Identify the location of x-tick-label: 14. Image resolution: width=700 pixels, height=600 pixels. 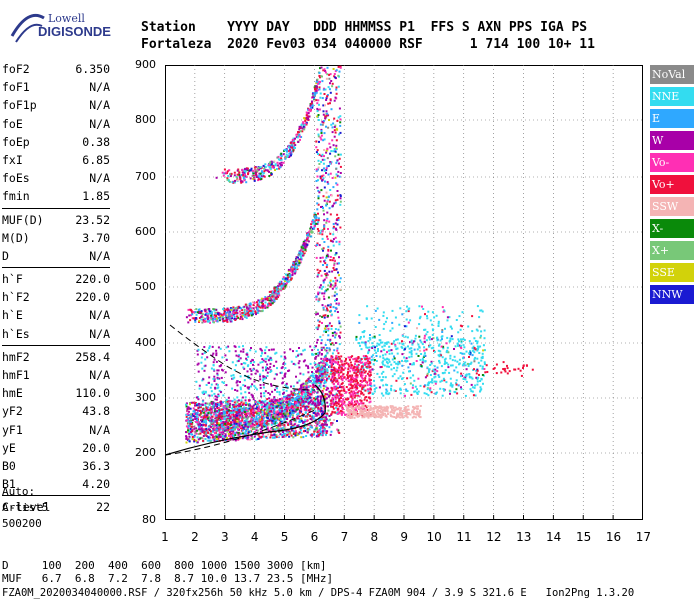
(554, 537).